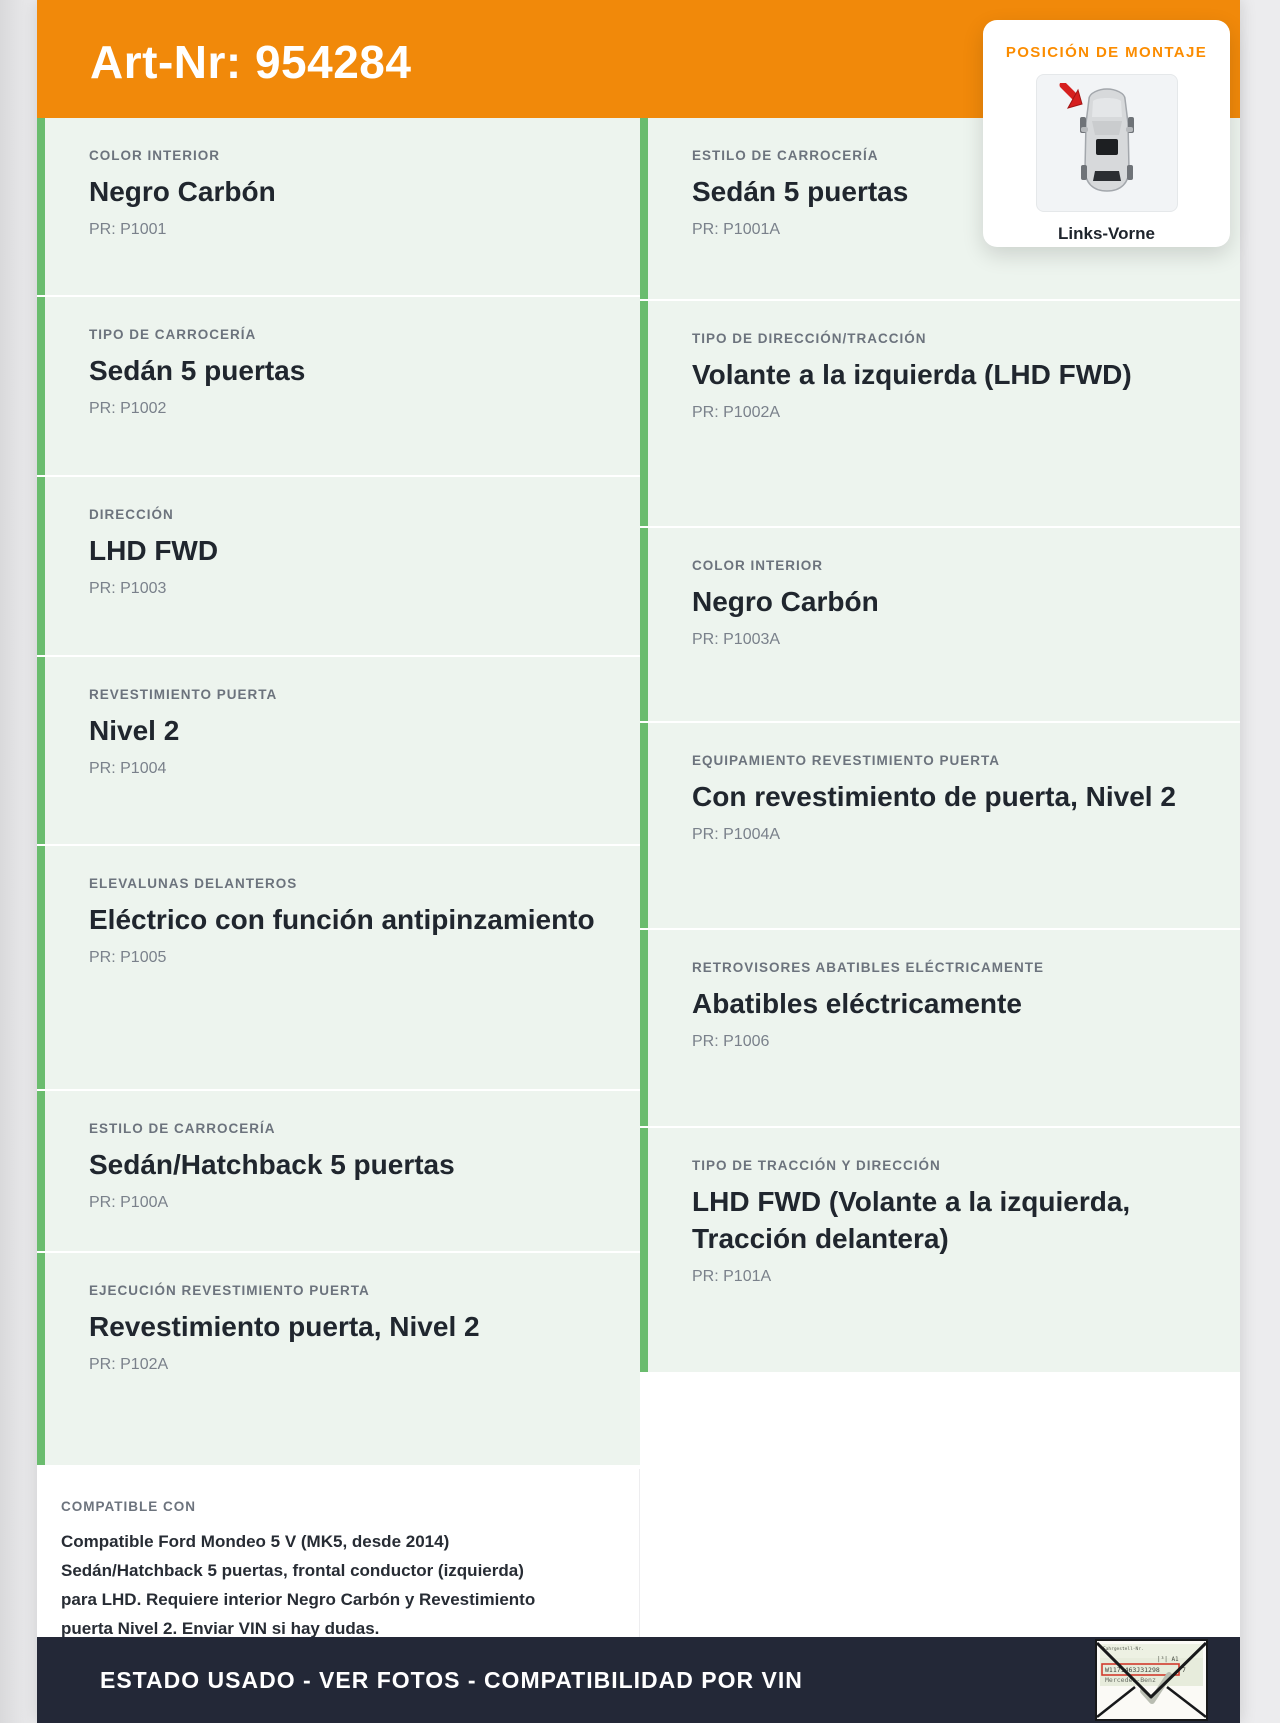  Describe the element at coordinates (731, 1041) in the screenshot. I see `spec-pr-code: PR: P1006` at that location.